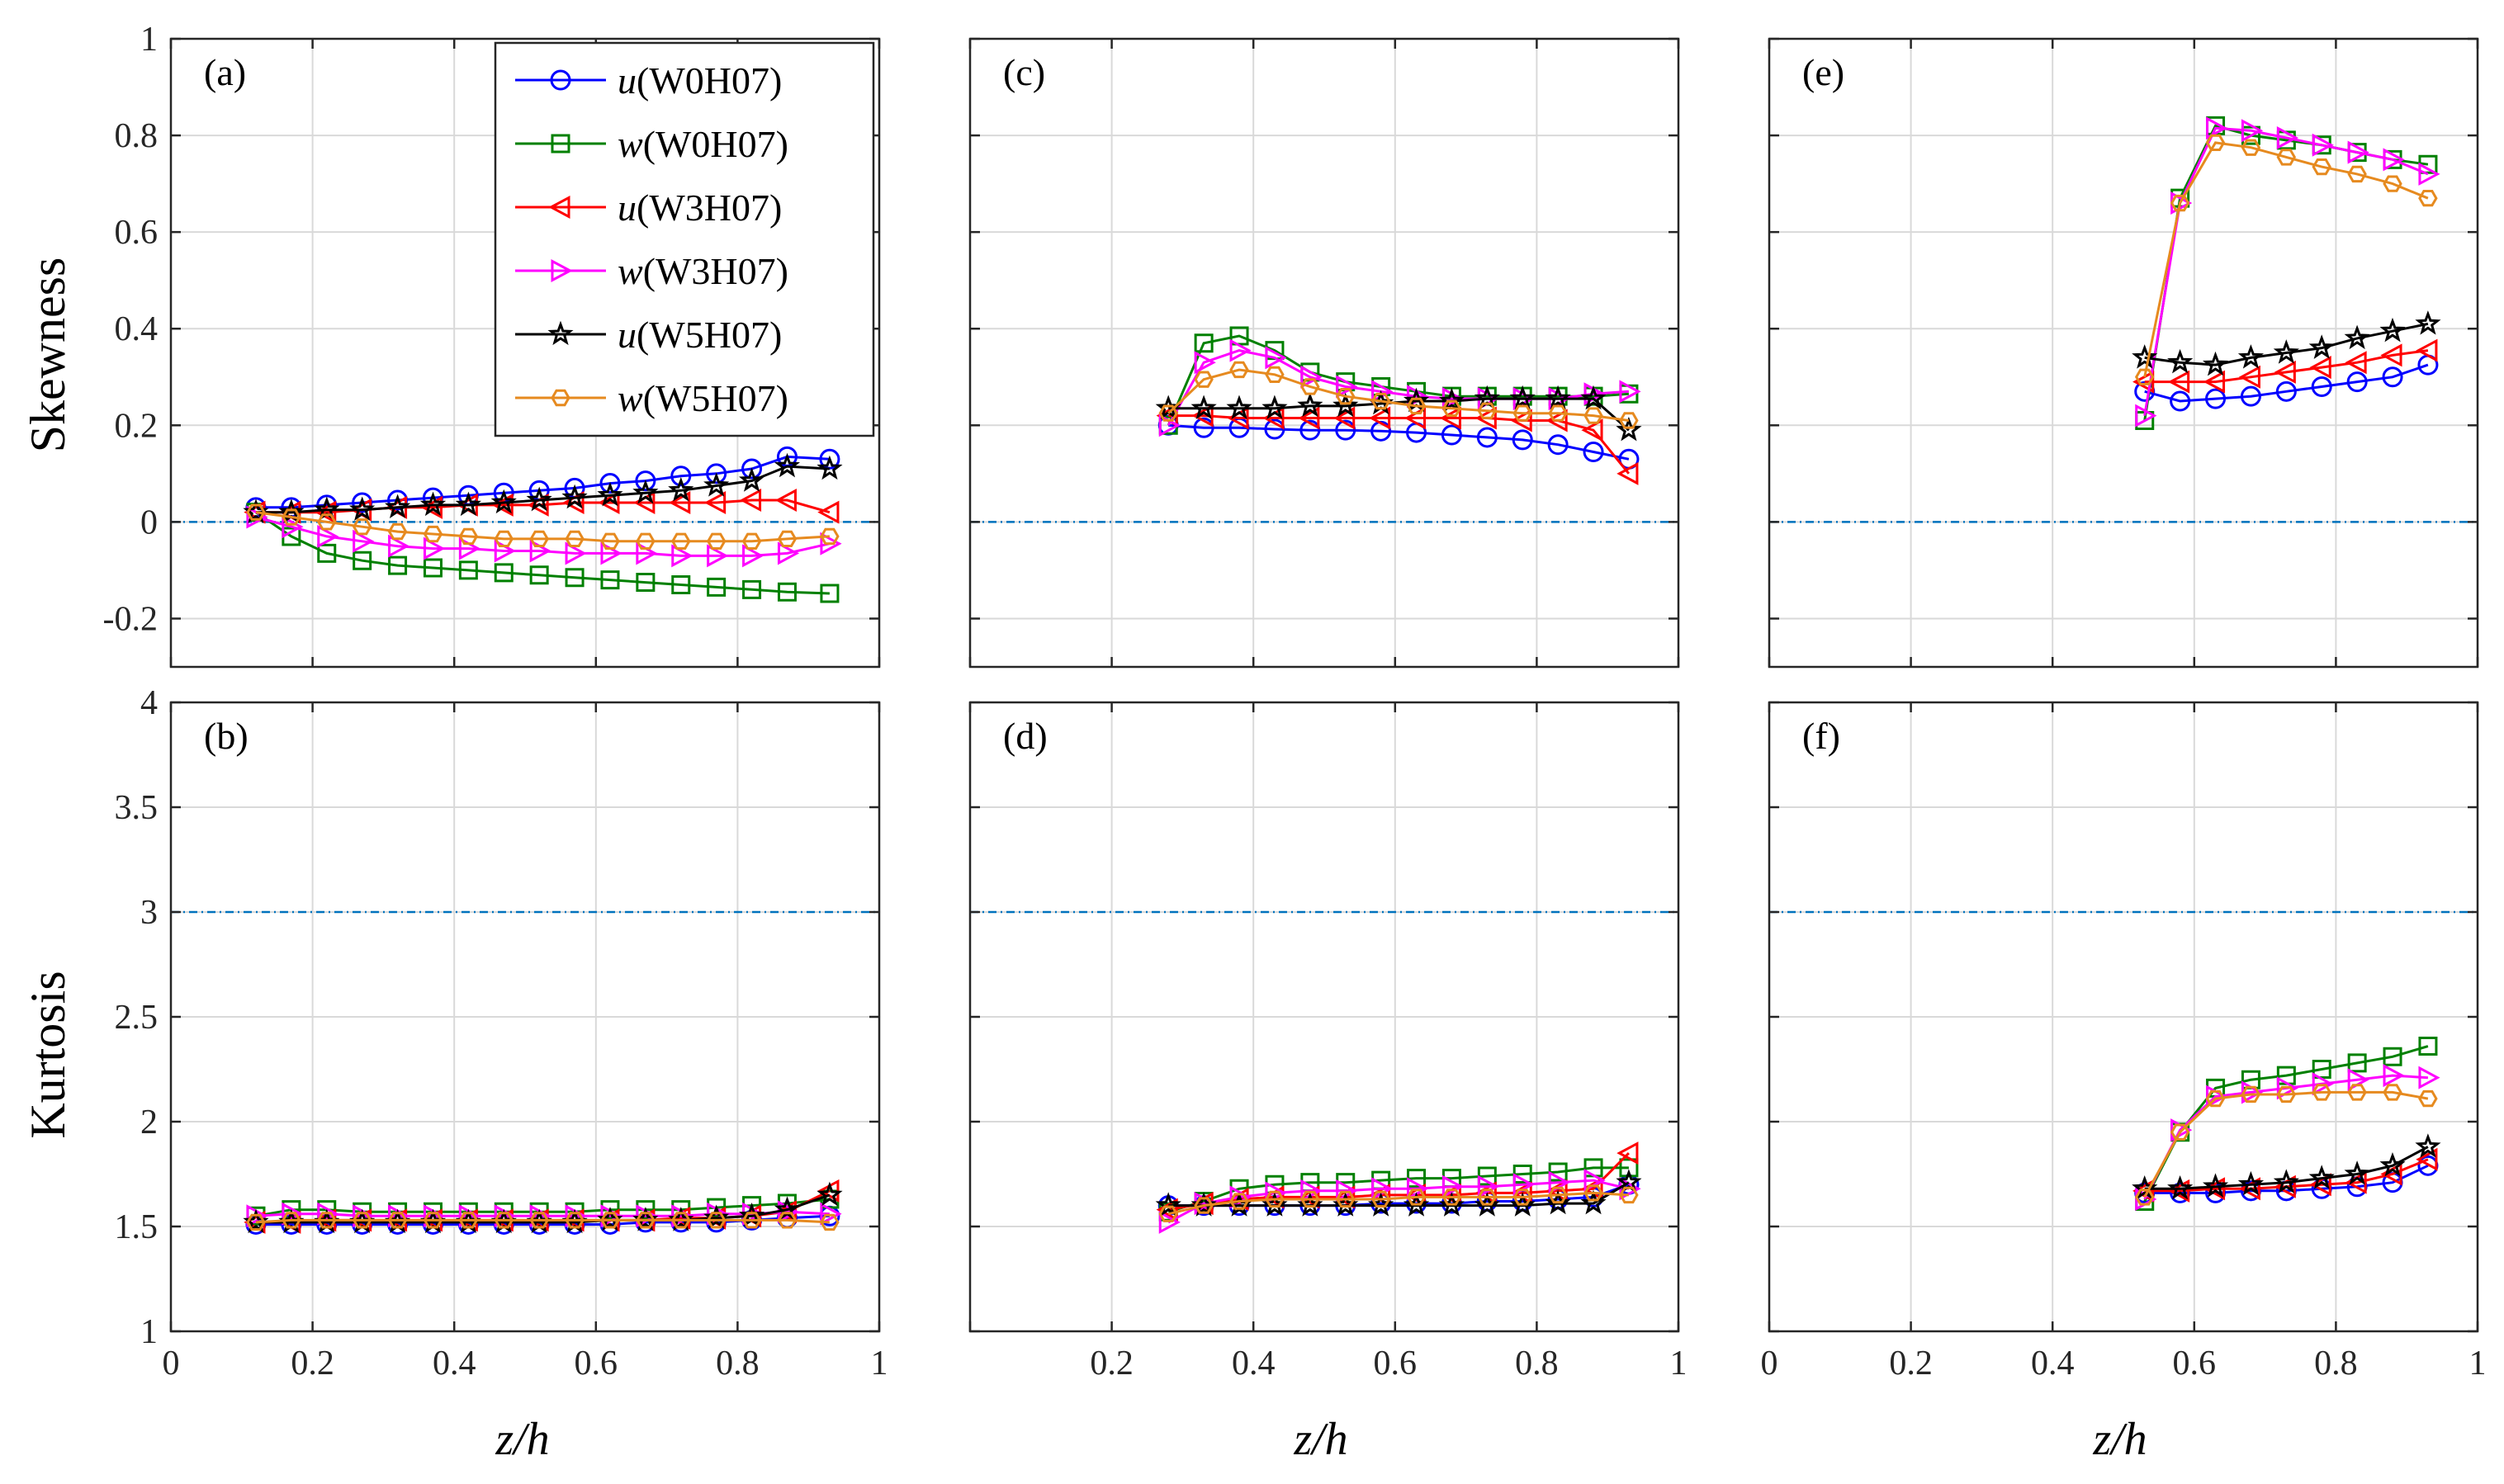 Image resolution: width=2504 pixels, height=1484 pixels. What do you see at coordinates (715, 144) in the screenshot?
I see `legend-case: (W0H07)` at bounding box center [715, 144].